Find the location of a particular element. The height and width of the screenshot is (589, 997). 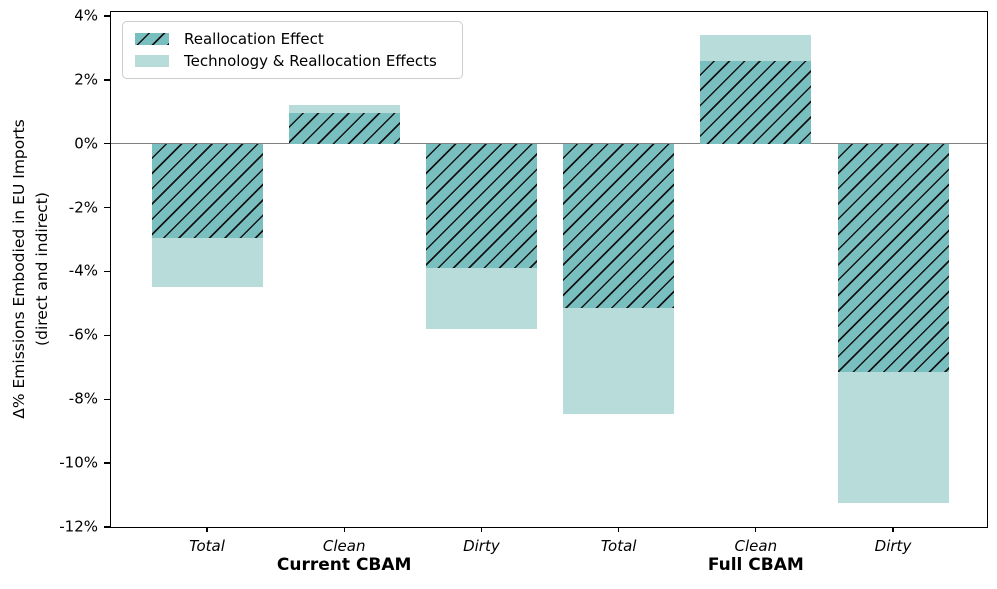

bar-3-reallocation-segment is located at coordinates (481, 206).